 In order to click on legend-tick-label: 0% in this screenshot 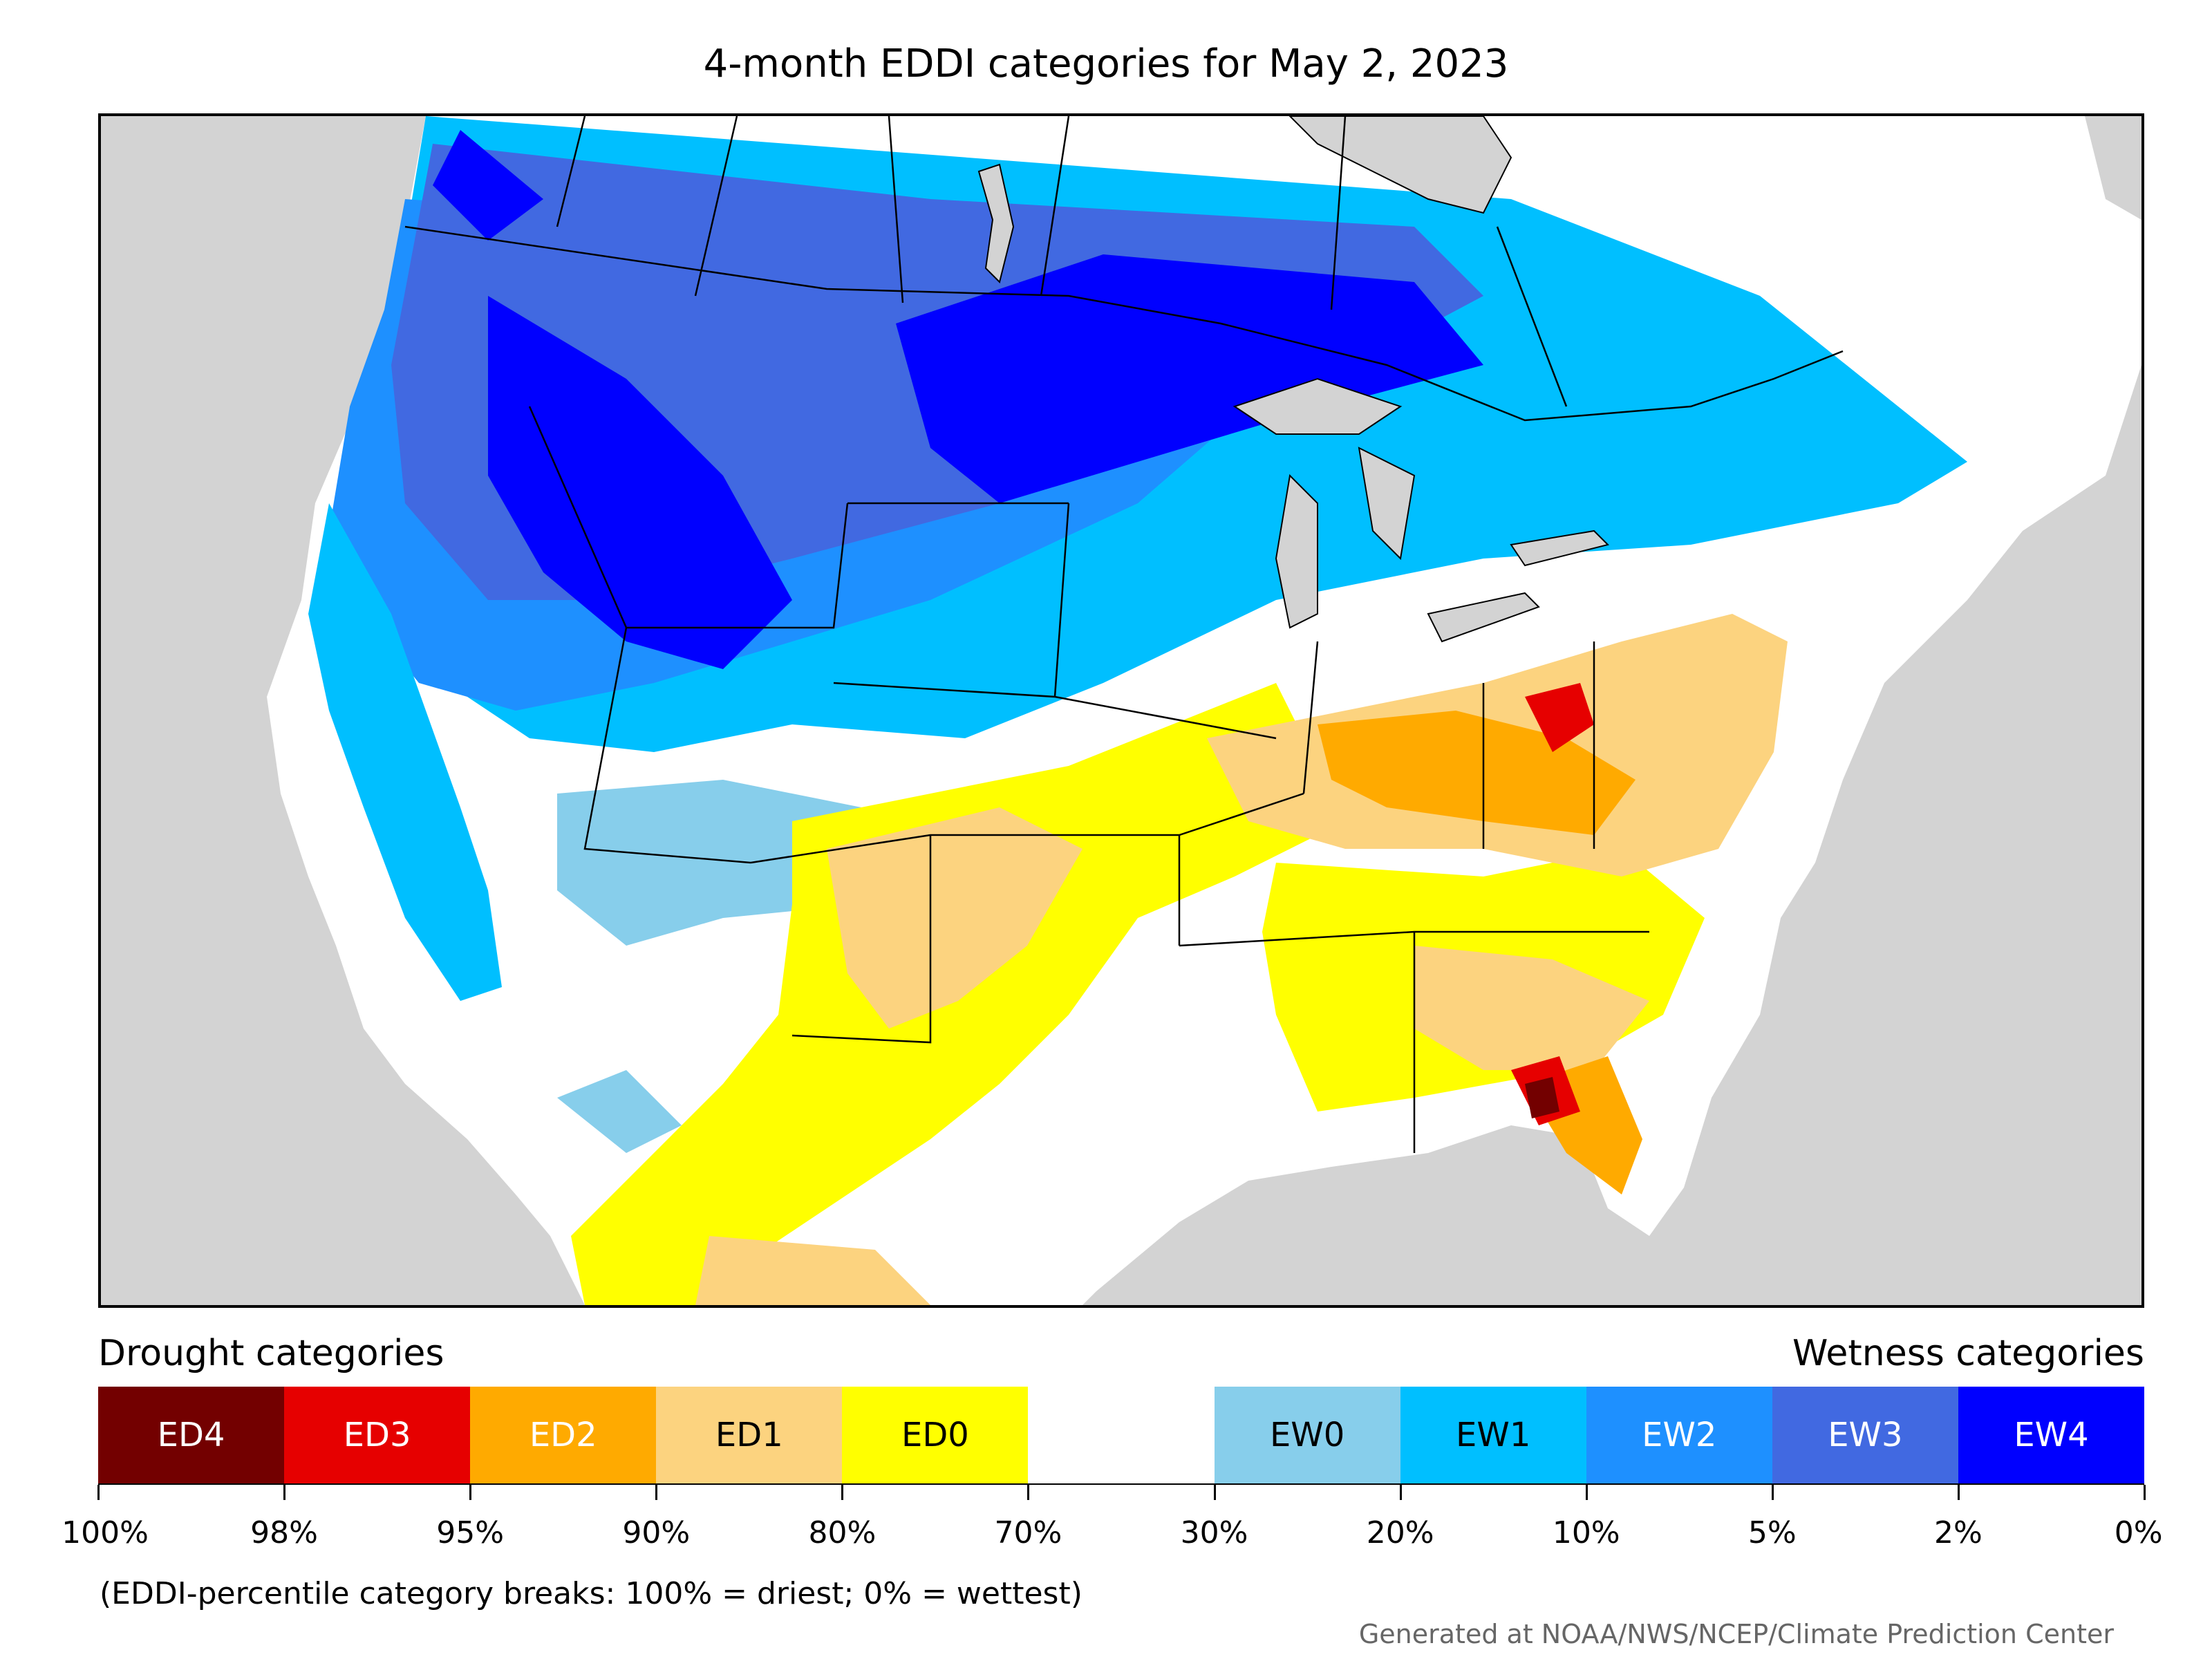, I will do `click(2138, 1532)`.